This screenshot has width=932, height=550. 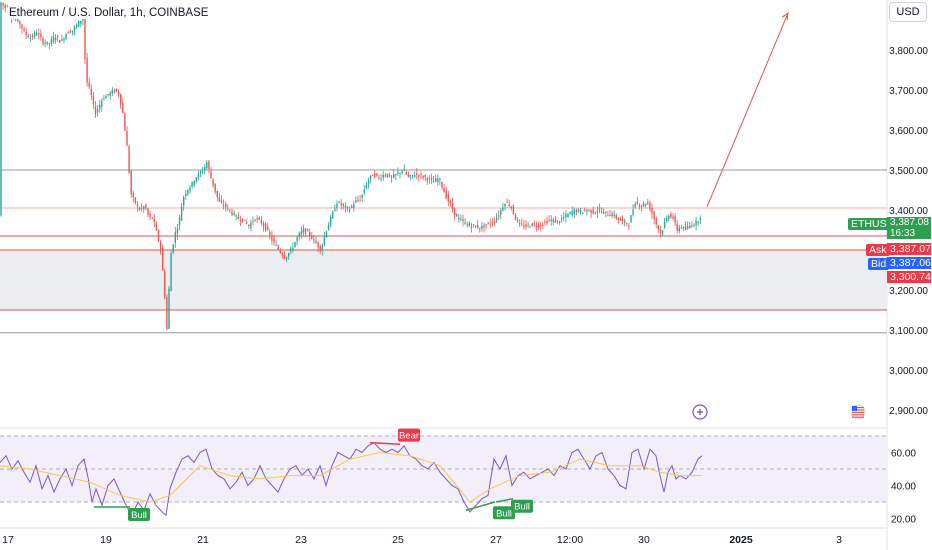 I want to click on bid-price-tag: 3,387.06, so click(x=909, y=263).